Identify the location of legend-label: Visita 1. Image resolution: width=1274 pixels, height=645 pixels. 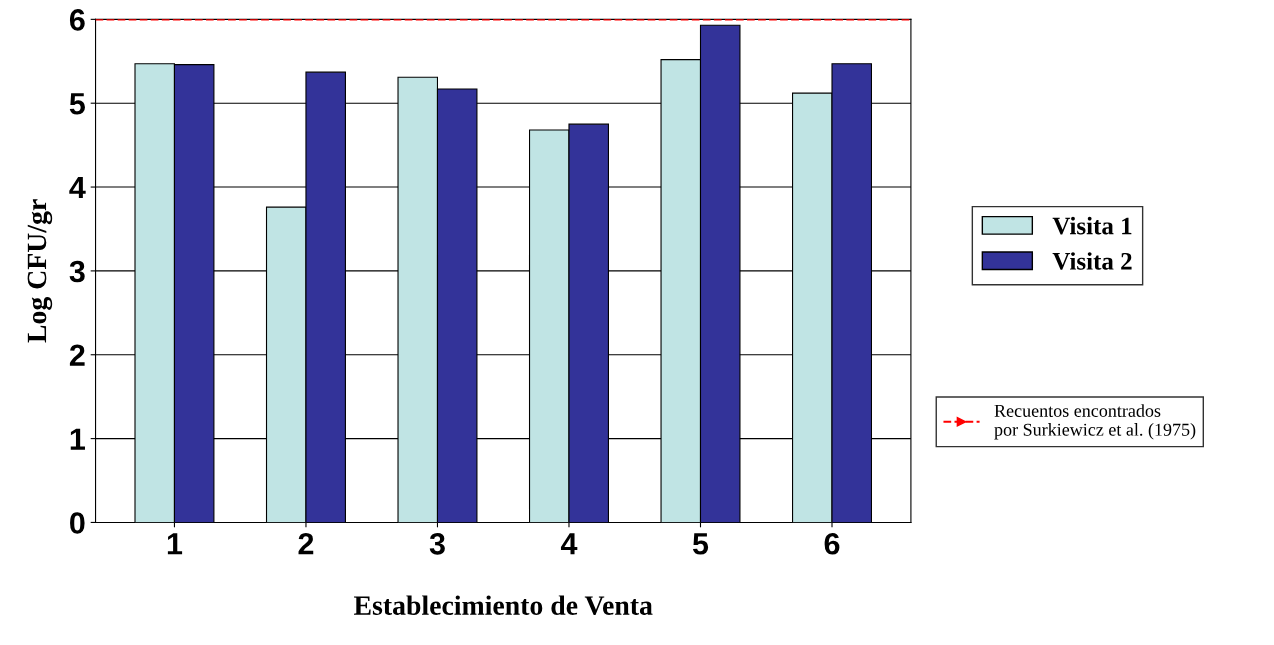
(1092, 225).